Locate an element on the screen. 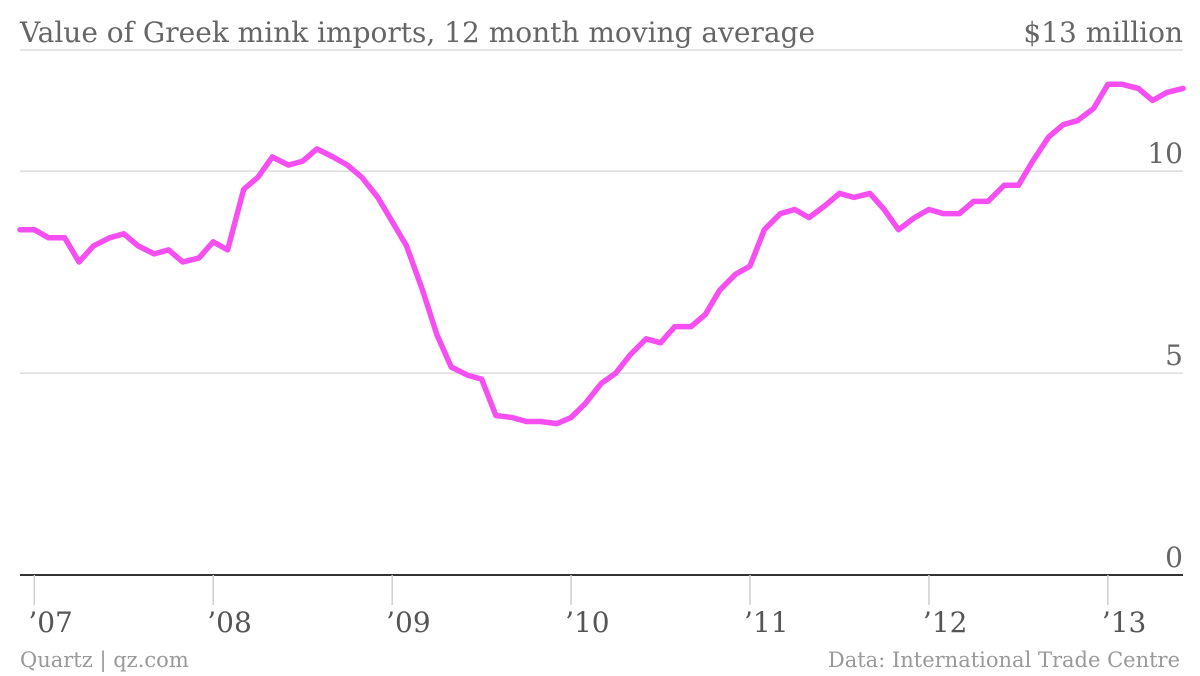 Image resolution: width=1200 pixels, height=676 pixels. y-axis-ticks: 0 5 10 is located at coordinates (1165, 355).